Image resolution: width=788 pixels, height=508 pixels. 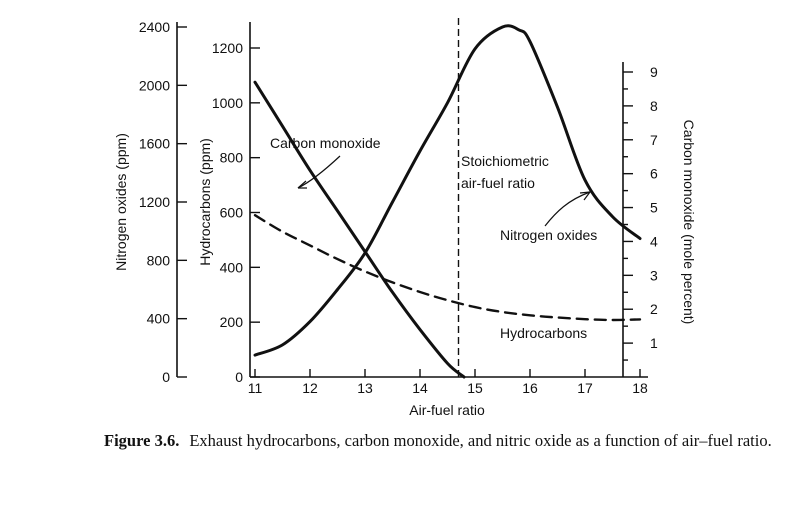 What do you see at coordinates (166, 377) in the screenshot?
I see `nox-tick-label: 0` at bounding box center [166, 377].